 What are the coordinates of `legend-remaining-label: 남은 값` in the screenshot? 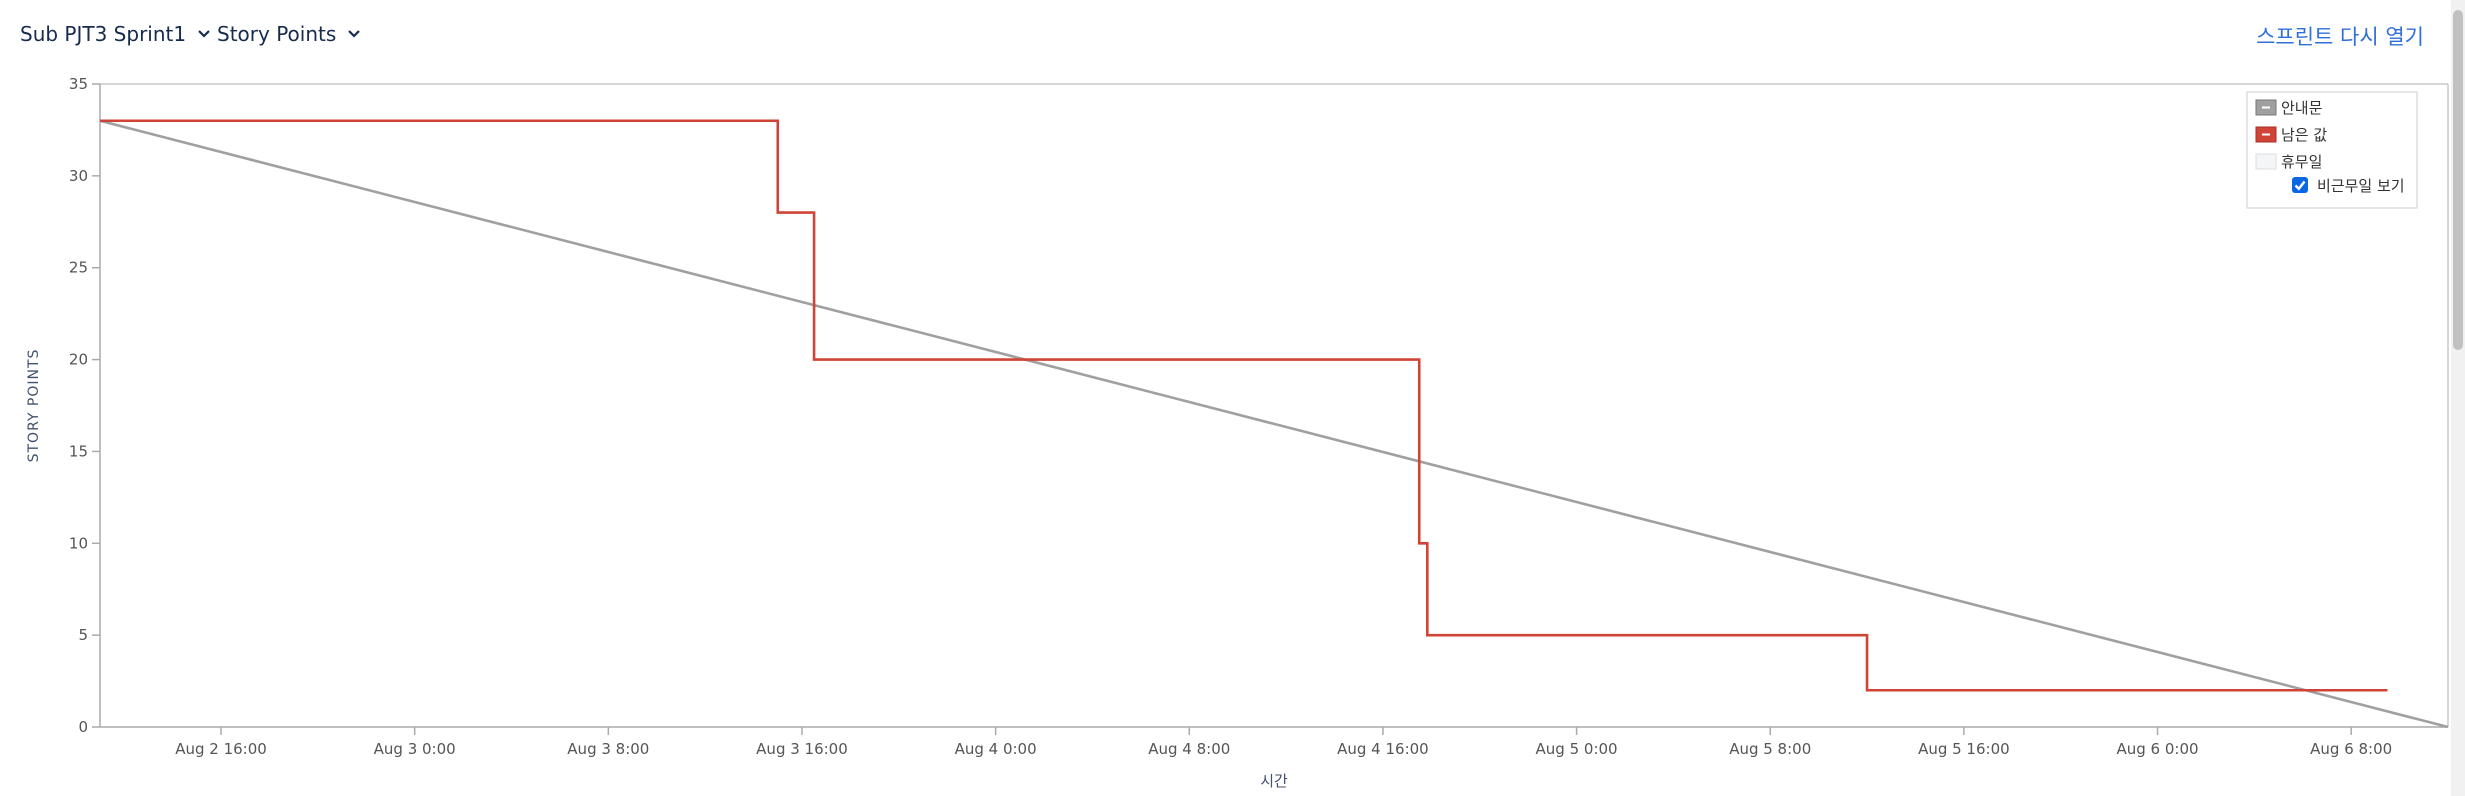 It's located at (2304, 135).